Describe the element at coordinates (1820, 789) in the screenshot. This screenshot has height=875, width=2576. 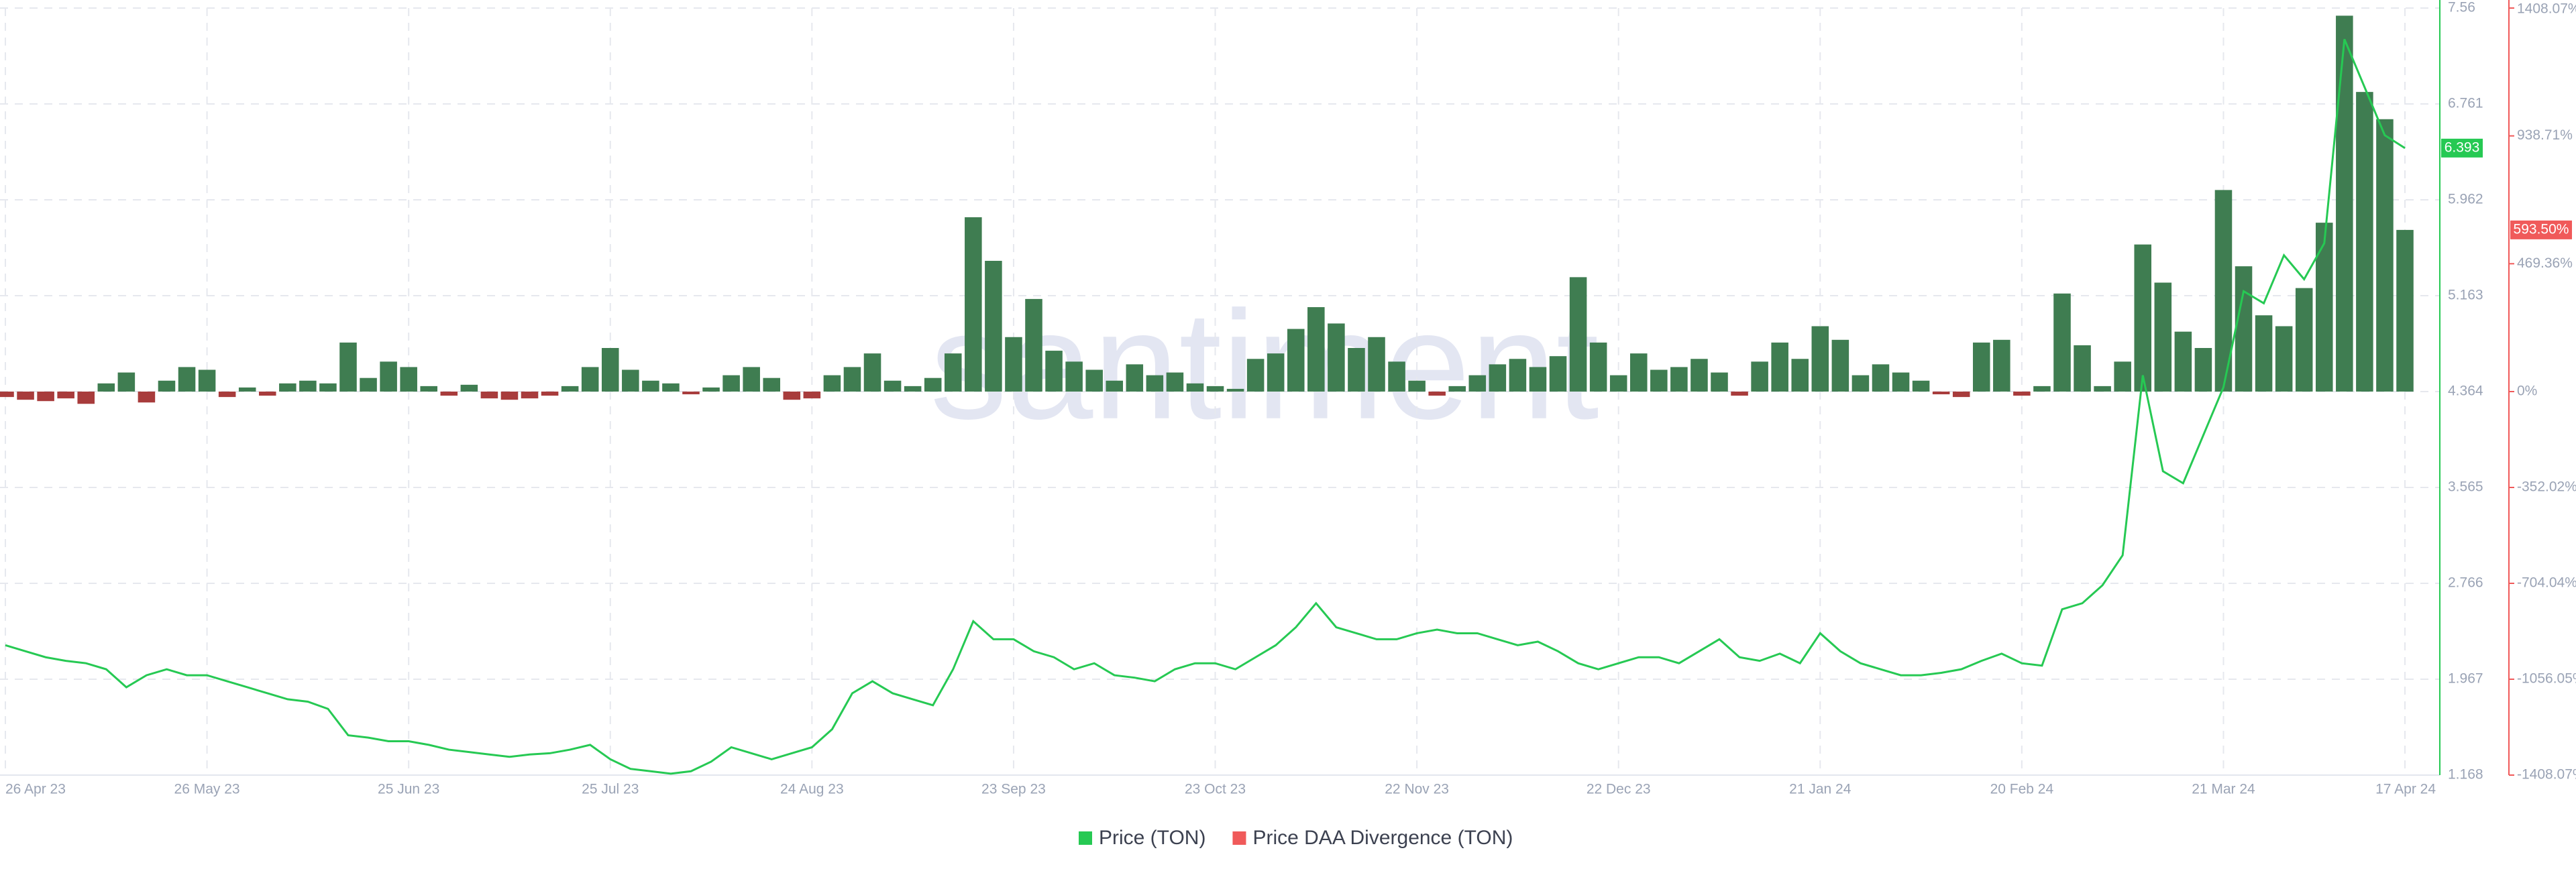
I see `x-tick-label: 21 Jan 24` at that location.